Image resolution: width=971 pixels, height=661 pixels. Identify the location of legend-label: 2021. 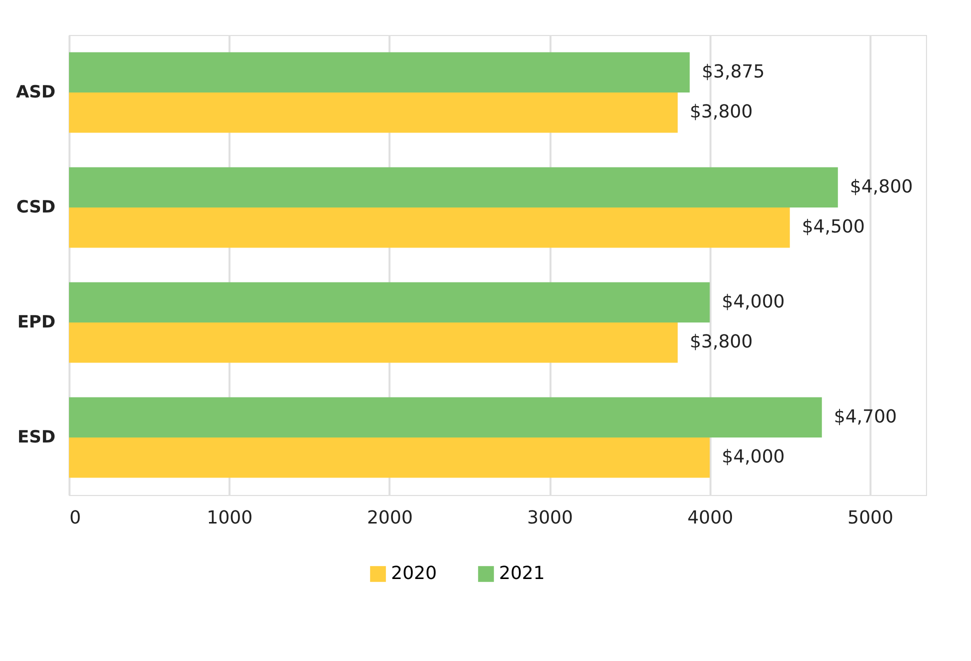
(522, 573).